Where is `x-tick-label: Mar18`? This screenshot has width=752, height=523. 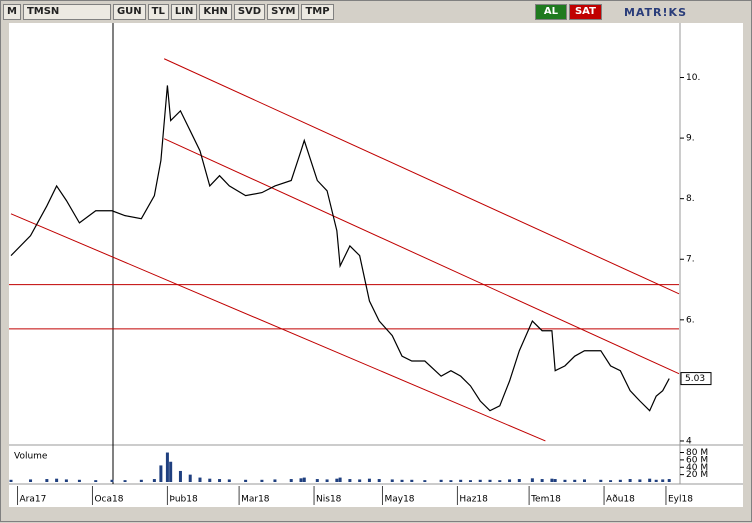
x-tick-label: Mar18 is located at coordinates (255, 500).